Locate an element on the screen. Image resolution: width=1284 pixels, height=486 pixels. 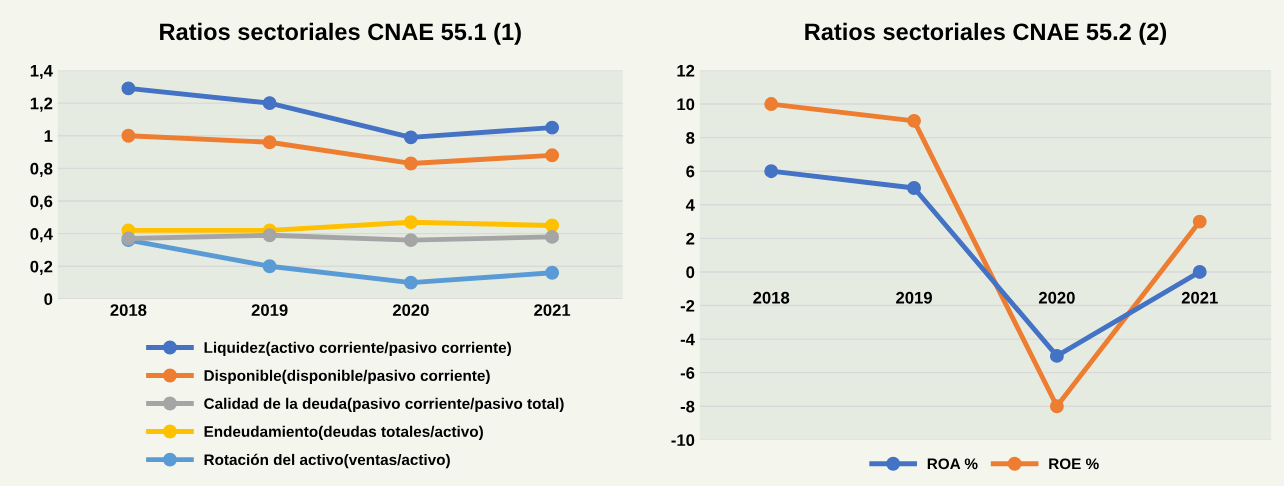
y-tick-label: 1,2 is located at coordinates (41, 104).